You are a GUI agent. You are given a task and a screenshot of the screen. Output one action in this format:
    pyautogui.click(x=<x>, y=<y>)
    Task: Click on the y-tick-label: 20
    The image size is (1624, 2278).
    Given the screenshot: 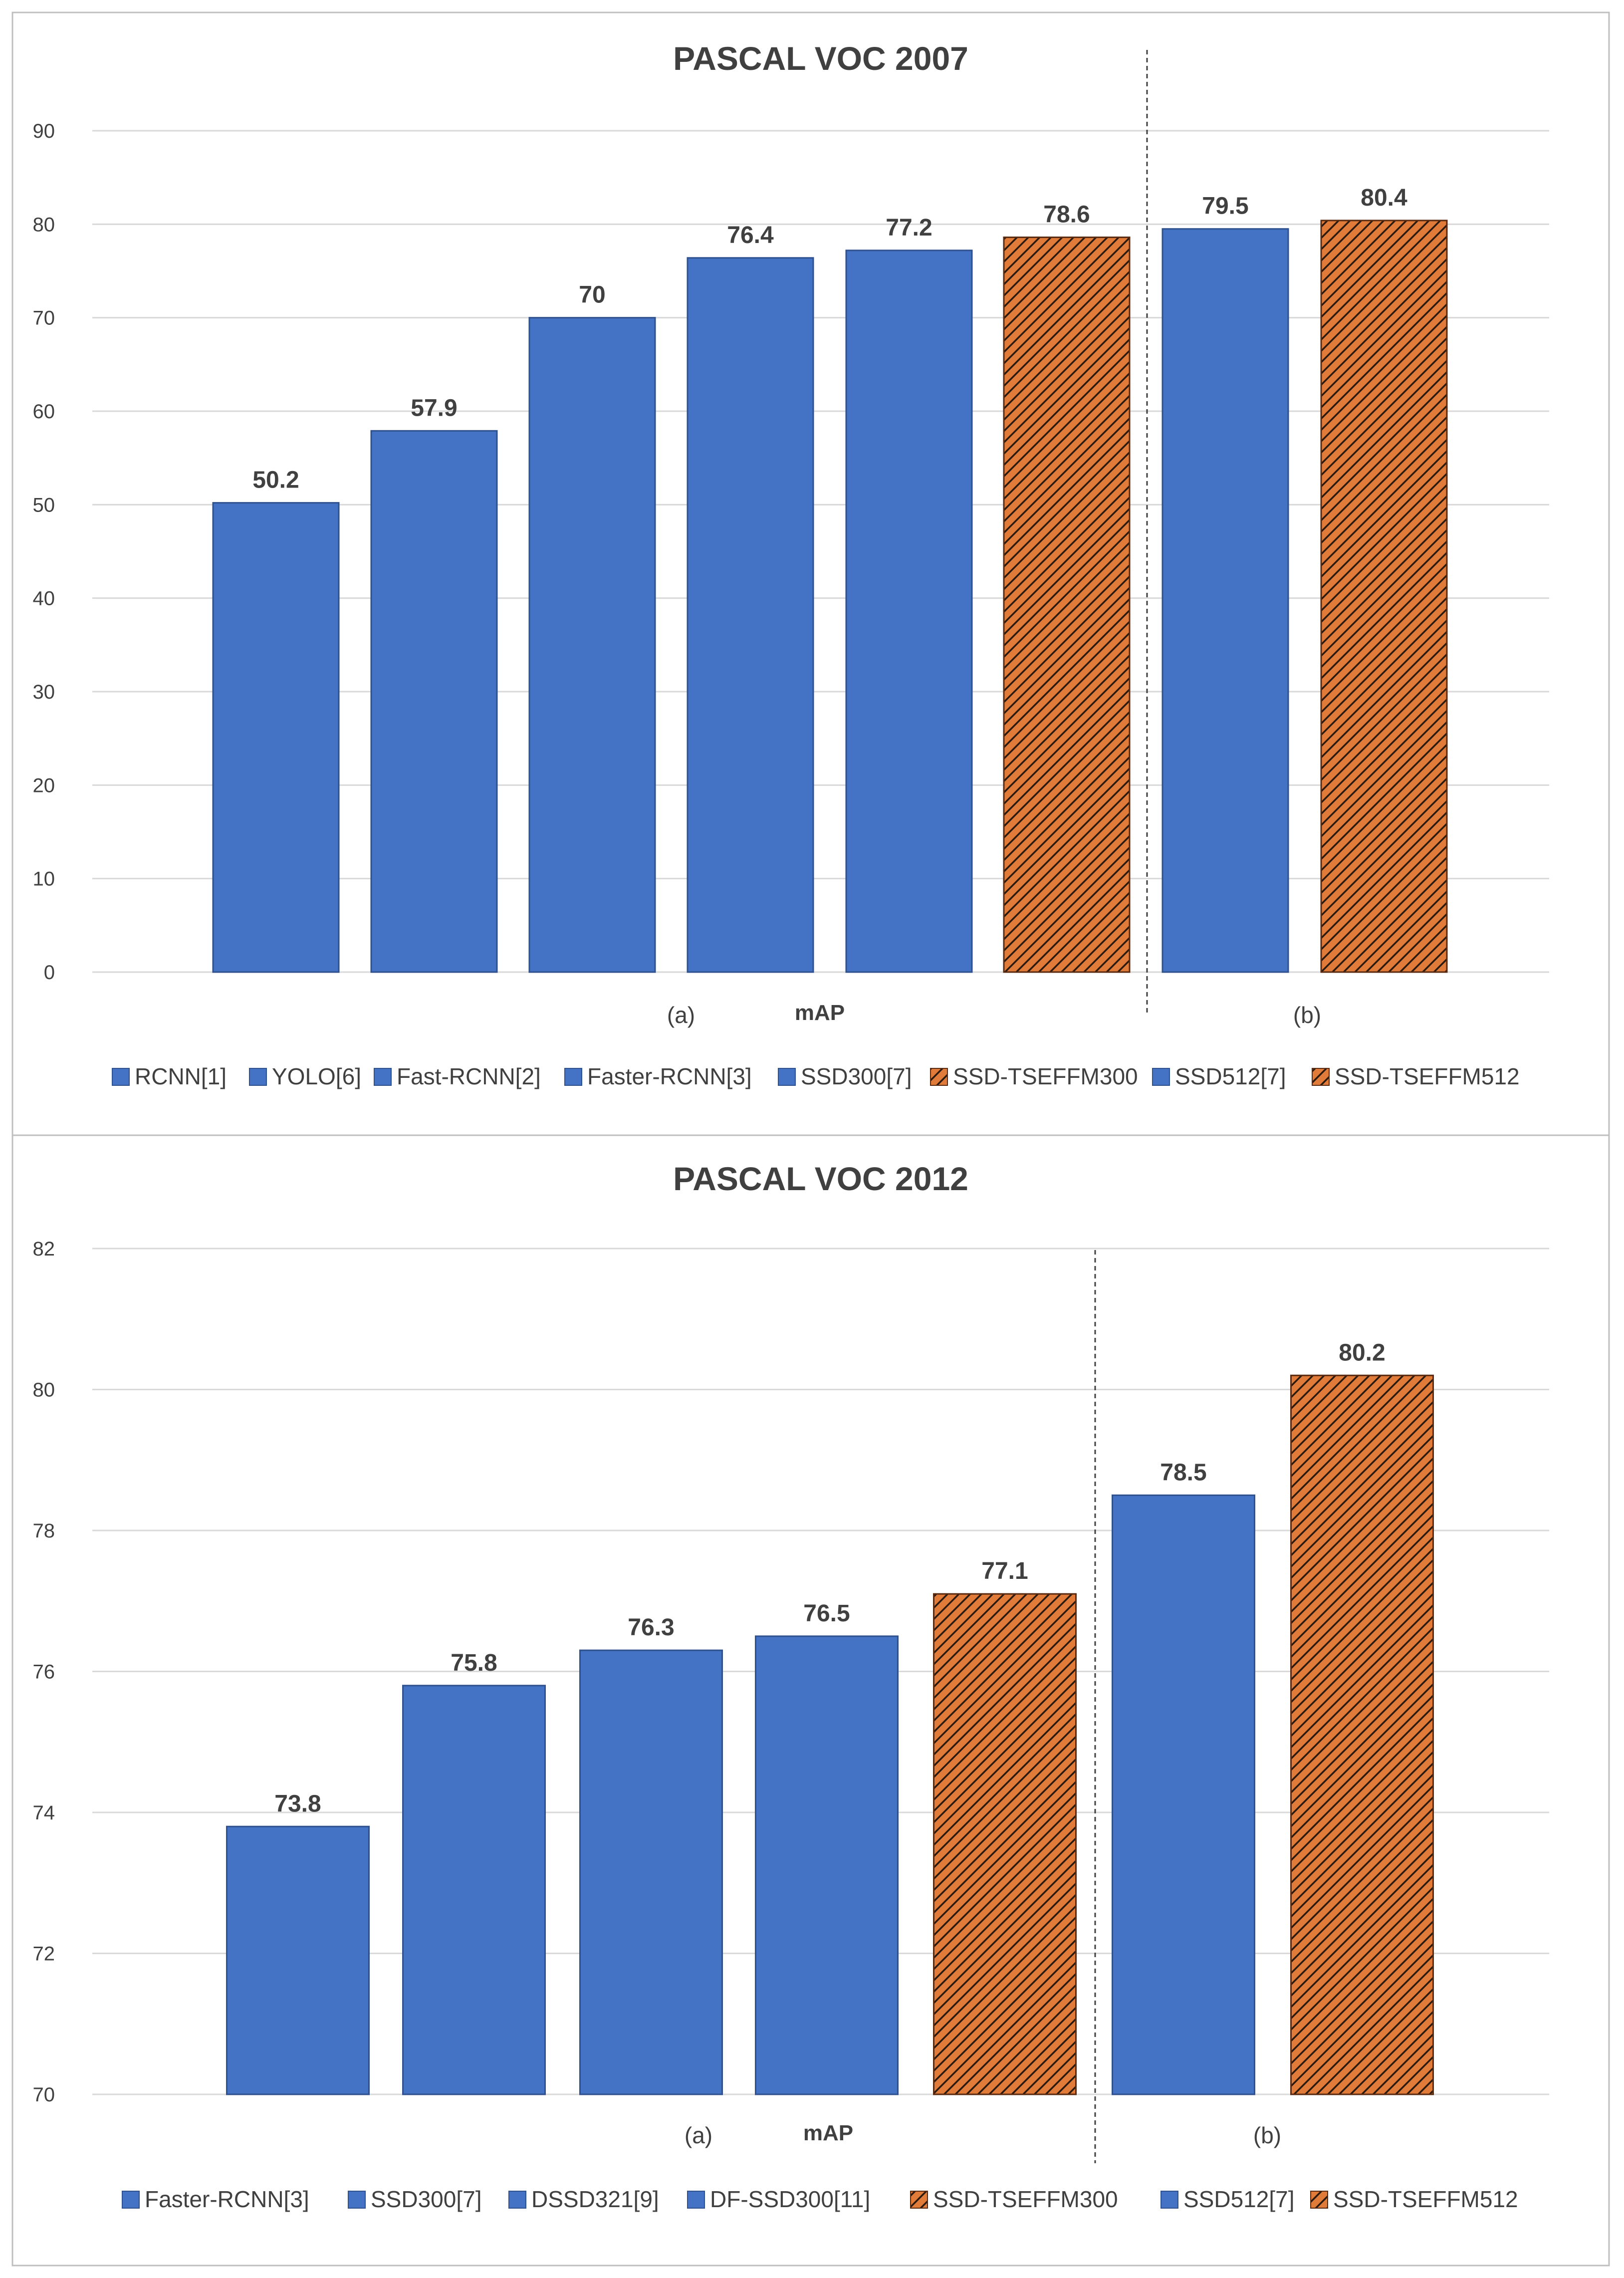 What is the action you would take?
    pyautogui.click(x=44, y=785)
    